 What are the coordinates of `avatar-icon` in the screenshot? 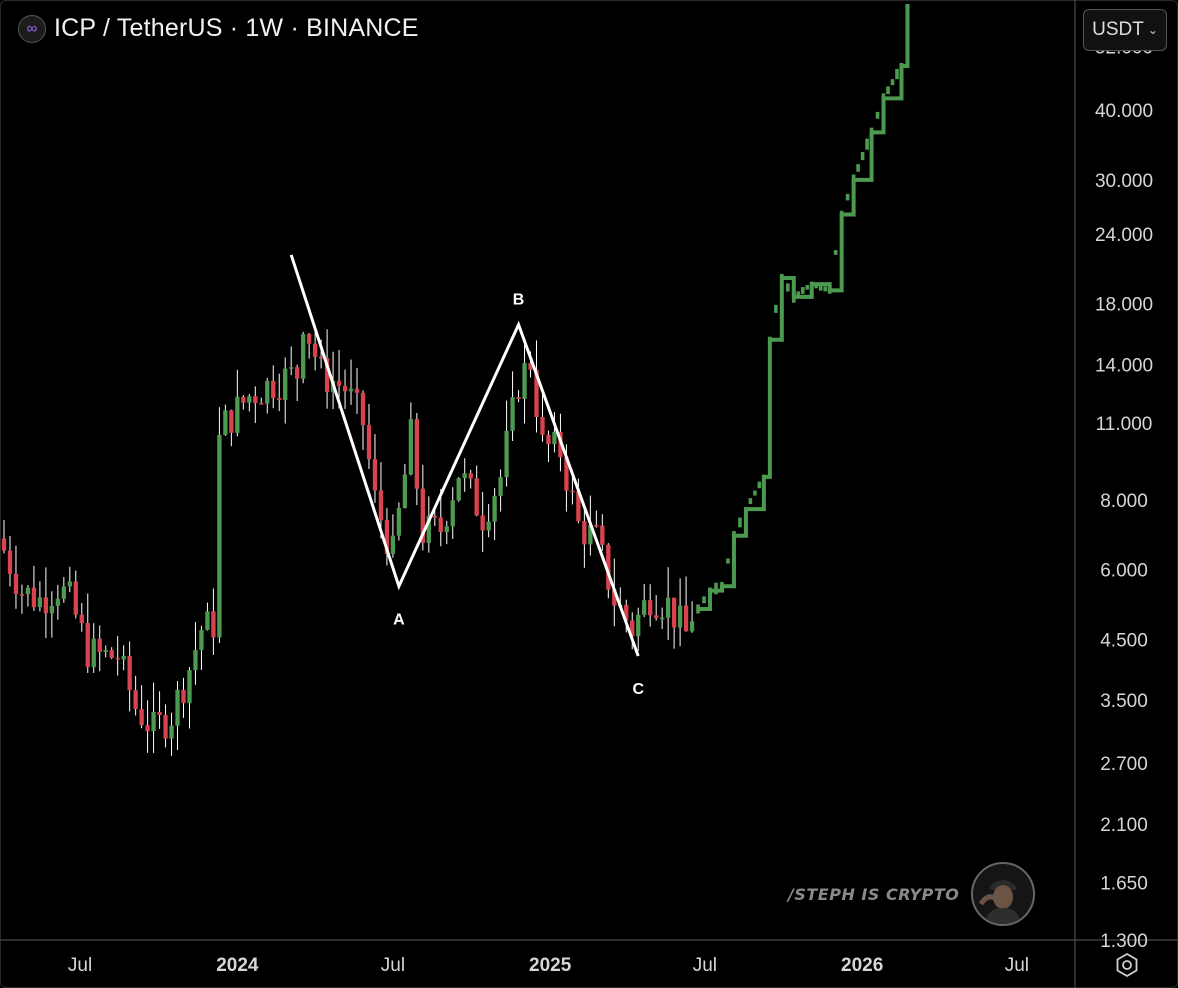 It's located at (1003, 894).